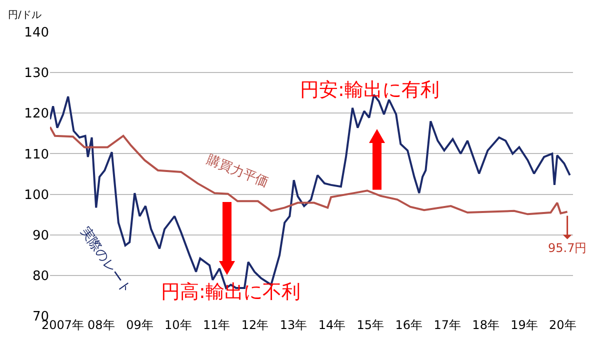 The image size is (600, 342). What do you see at coordinates (106, 261) in the screenshot?
I see `text: 実際のレート` at bounding box center [106, 261].